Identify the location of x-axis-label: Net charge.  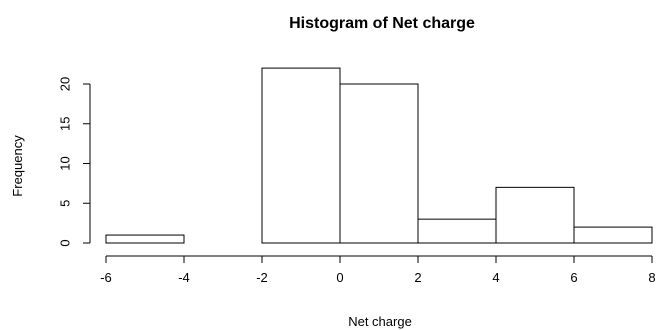
(380, 321).